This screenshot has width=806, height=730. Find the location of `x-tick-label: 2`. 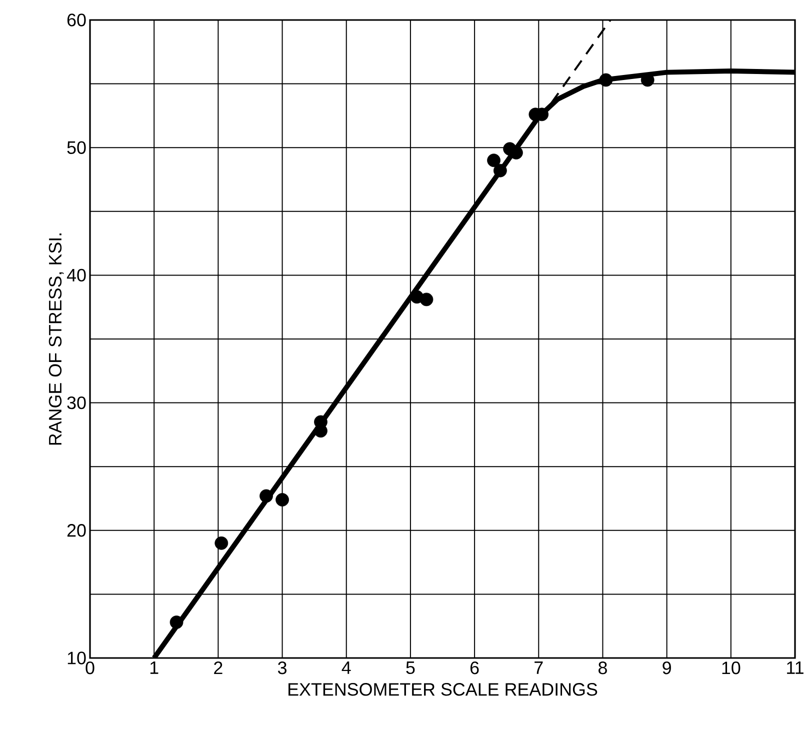

x-tick-label: 2 is located at coordinates (218, 668).